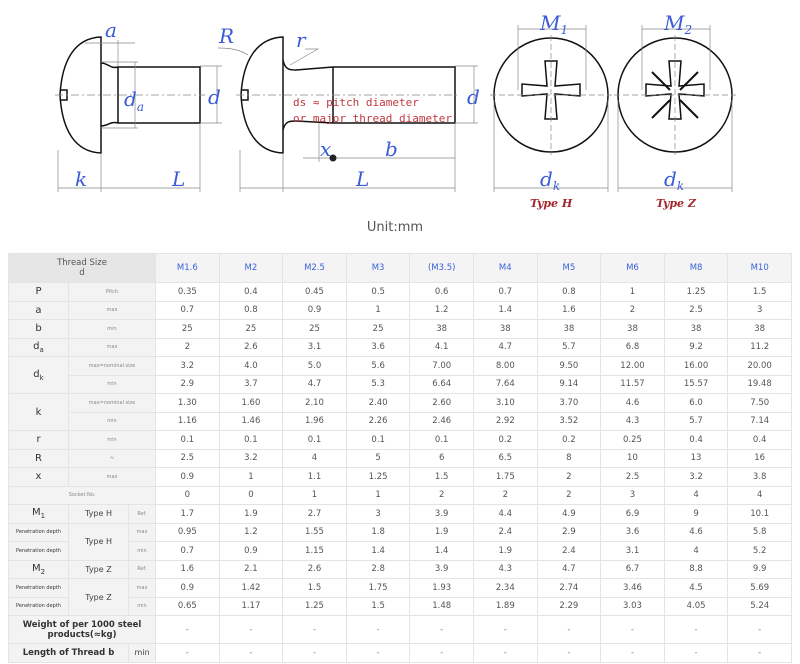  Describe the element at coordinates (632, 384) in the screenshot. I see `table-cell: 11.57` at that location.